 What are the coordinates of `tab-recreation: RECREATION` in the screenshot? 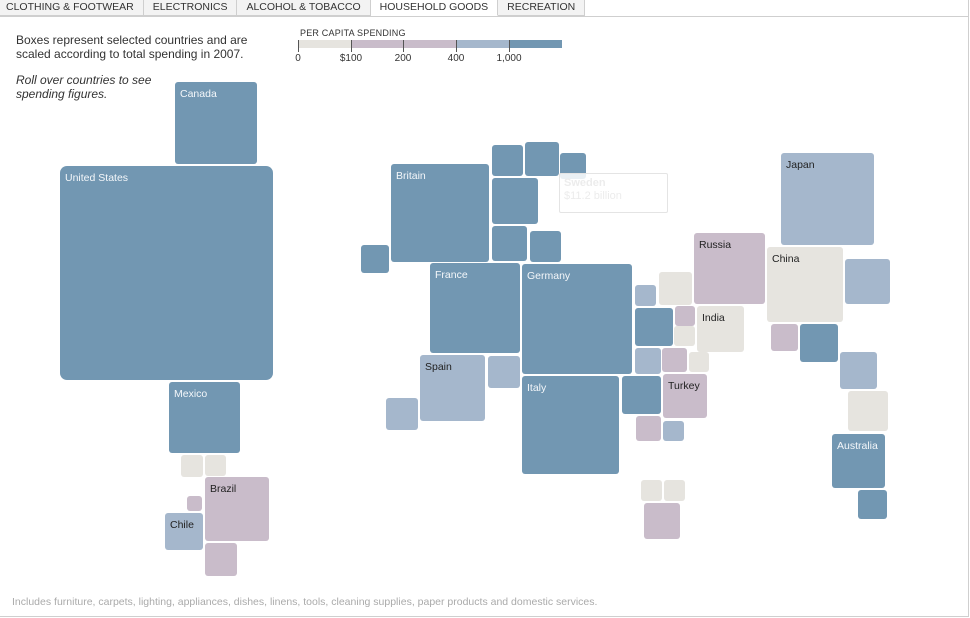 It's located at (542, 8).